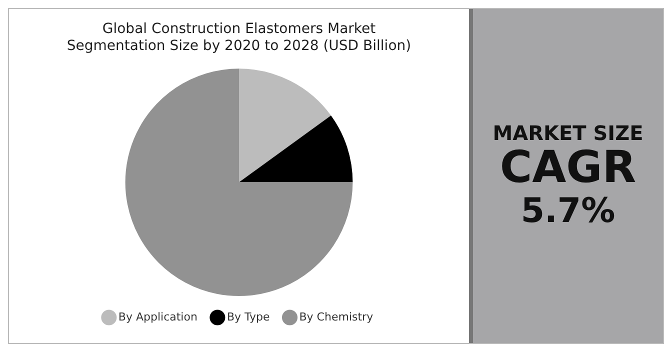 The image size is (670, 350). What do you see at coordinates (336, 317) in the screenshot?
I see `legend-label: By Chemistry` at bounding box center [336, 317].